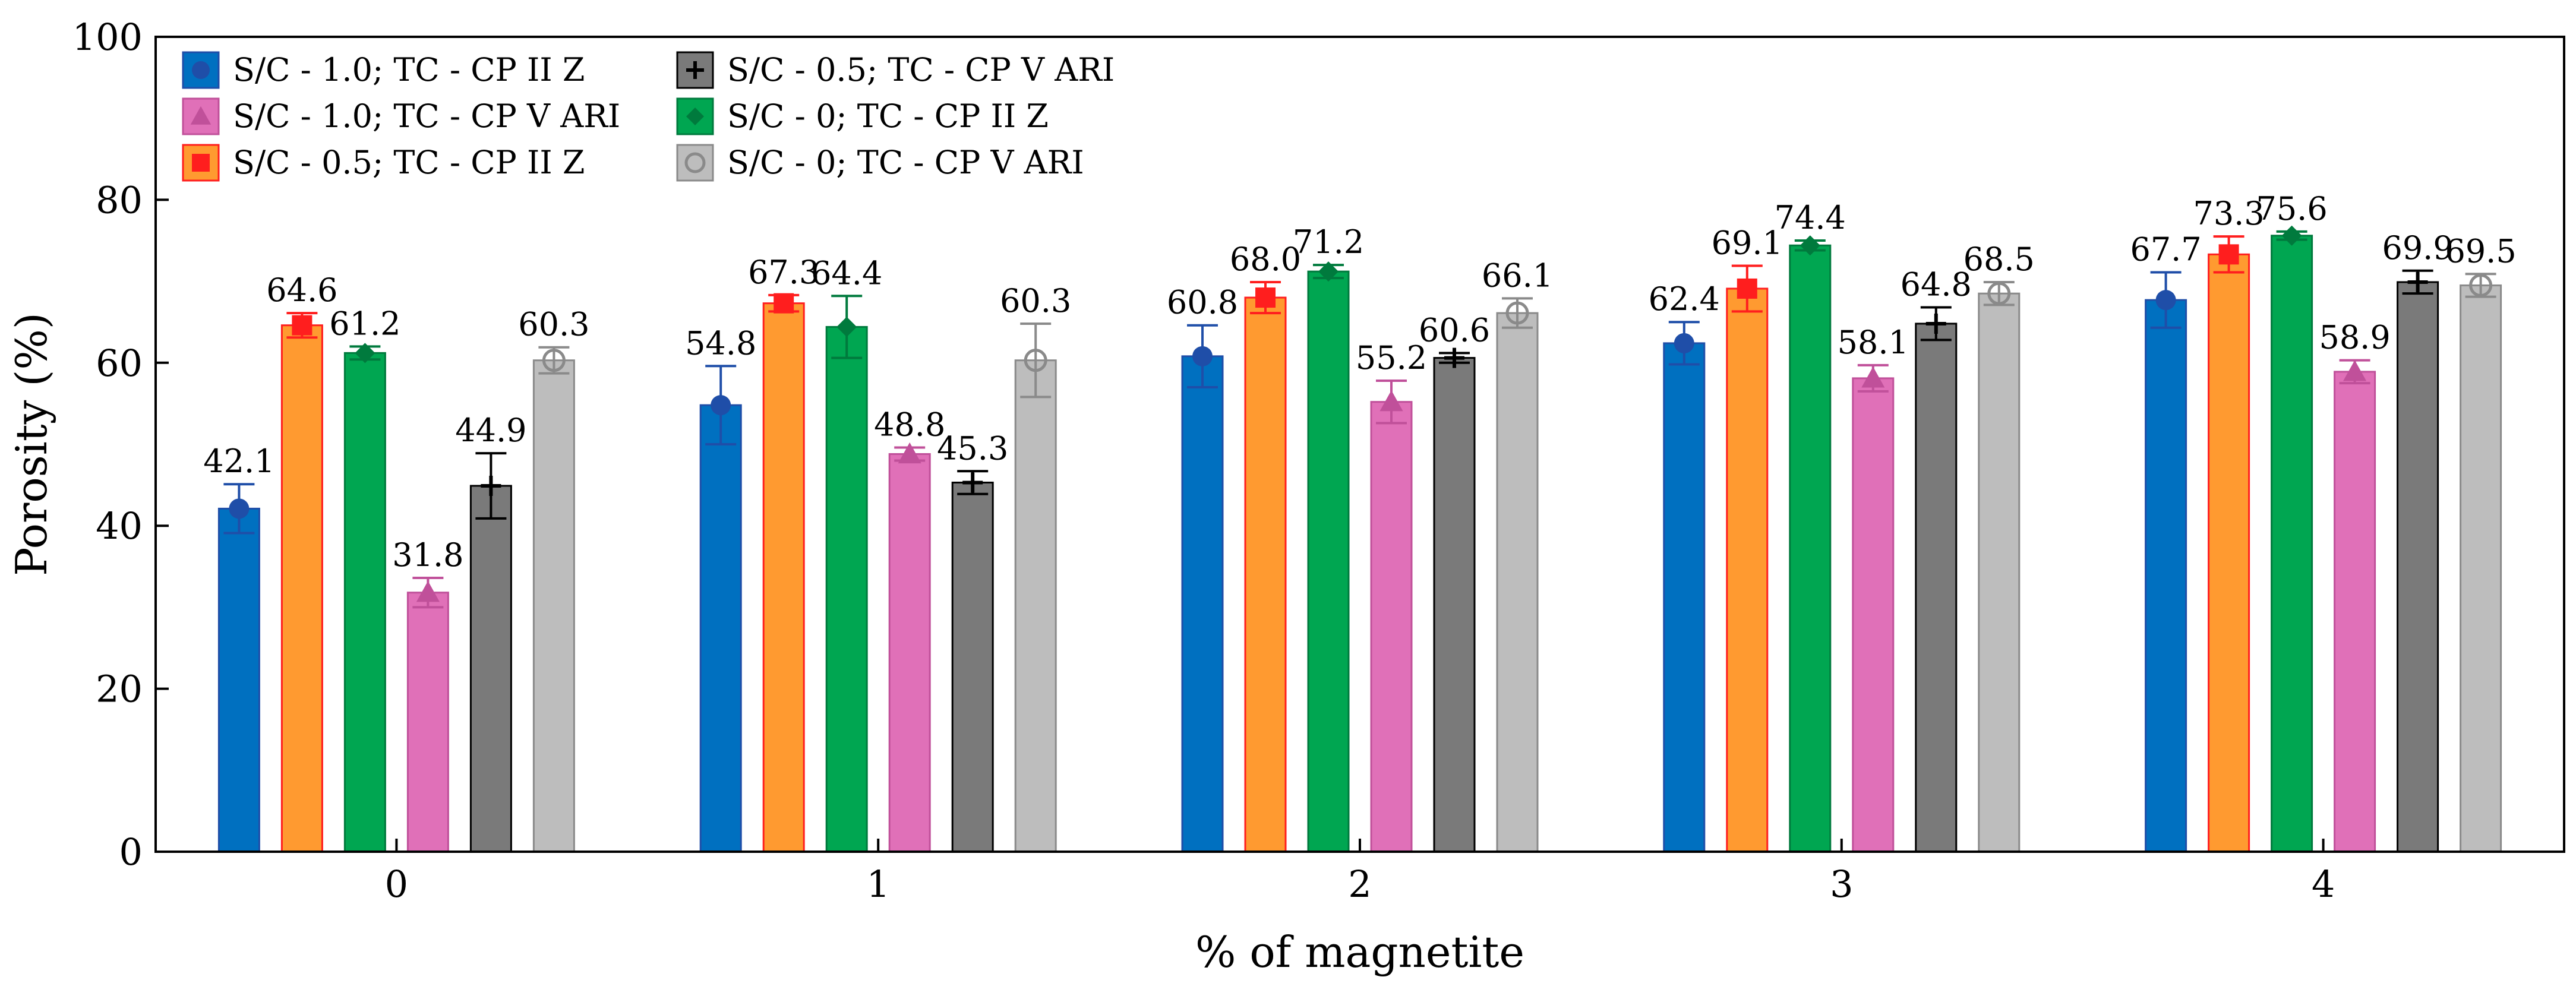  I want to click on data-label-s4-c4: 75.6, so click(2291, 208).